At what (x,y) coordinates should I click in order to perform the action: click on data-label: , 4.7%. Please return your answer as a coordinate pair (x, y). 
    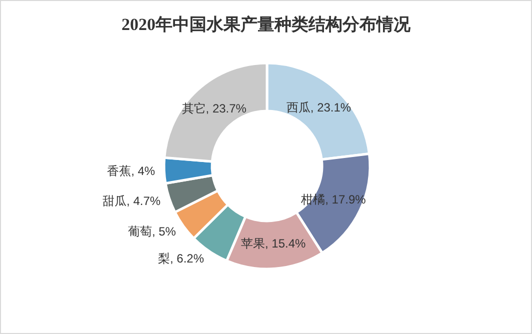
    Looking at the image, I should click on (143, 201).